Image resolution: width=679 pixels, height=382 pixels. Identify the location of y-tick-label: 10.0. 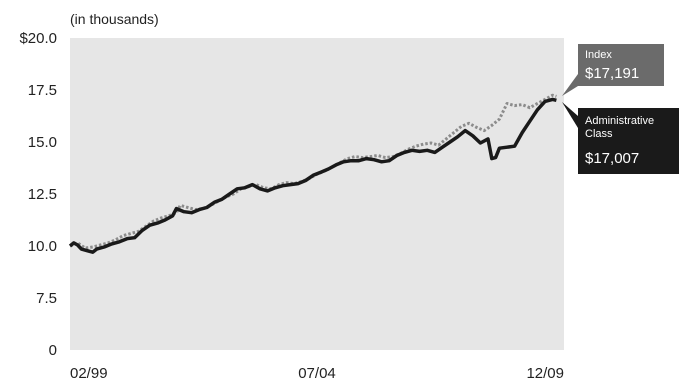
(42, 246).